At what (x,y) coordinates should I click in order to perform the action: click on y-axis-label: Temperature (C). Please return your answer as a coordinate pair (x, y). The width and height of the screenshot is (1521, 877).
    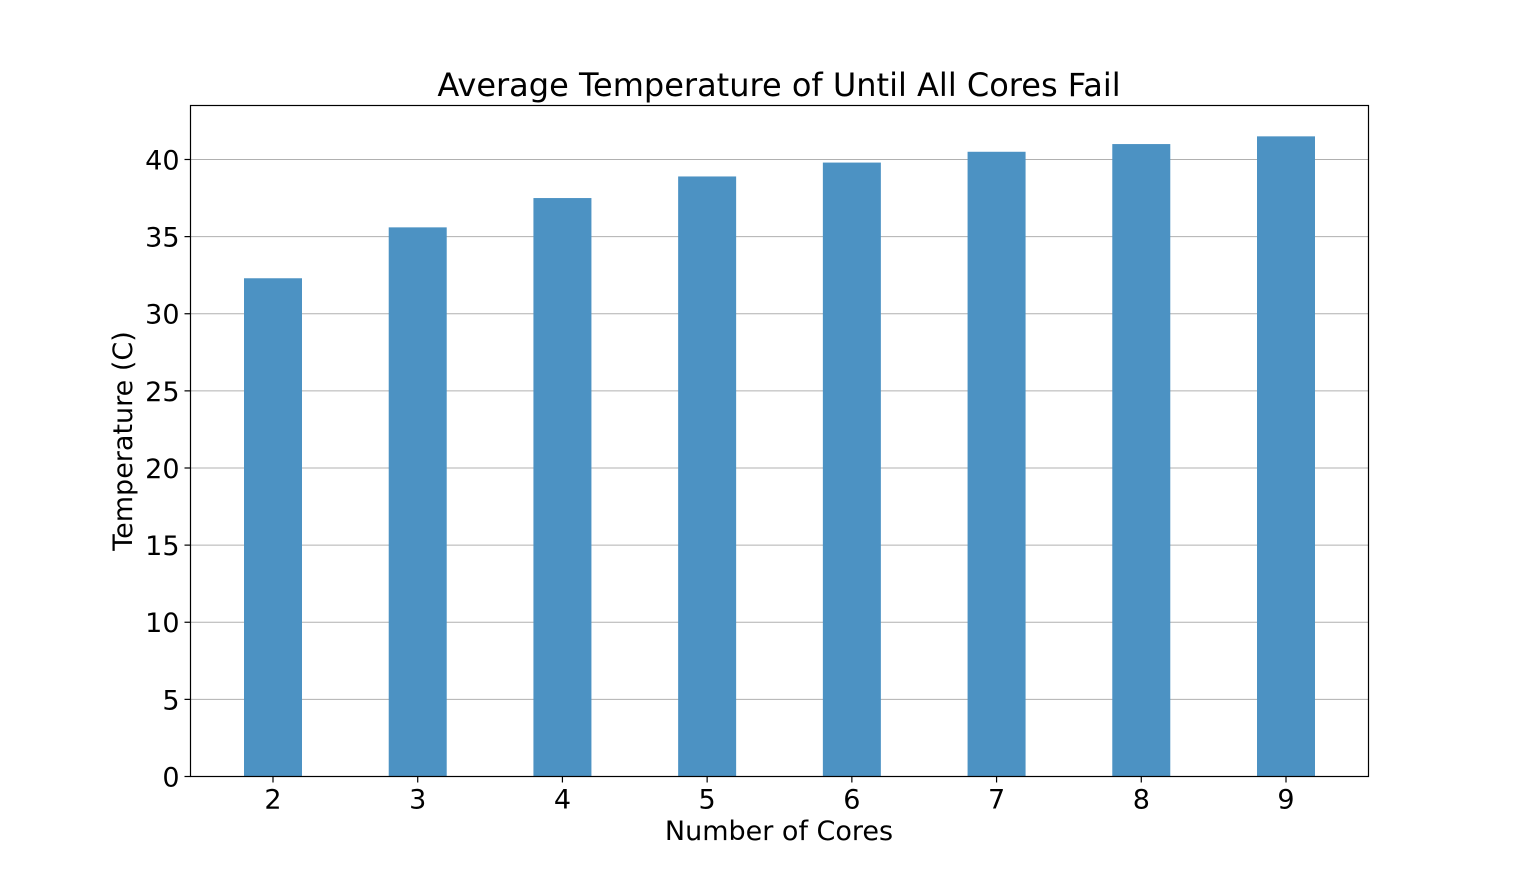
    Looking at the image, I should click on (123, 441).